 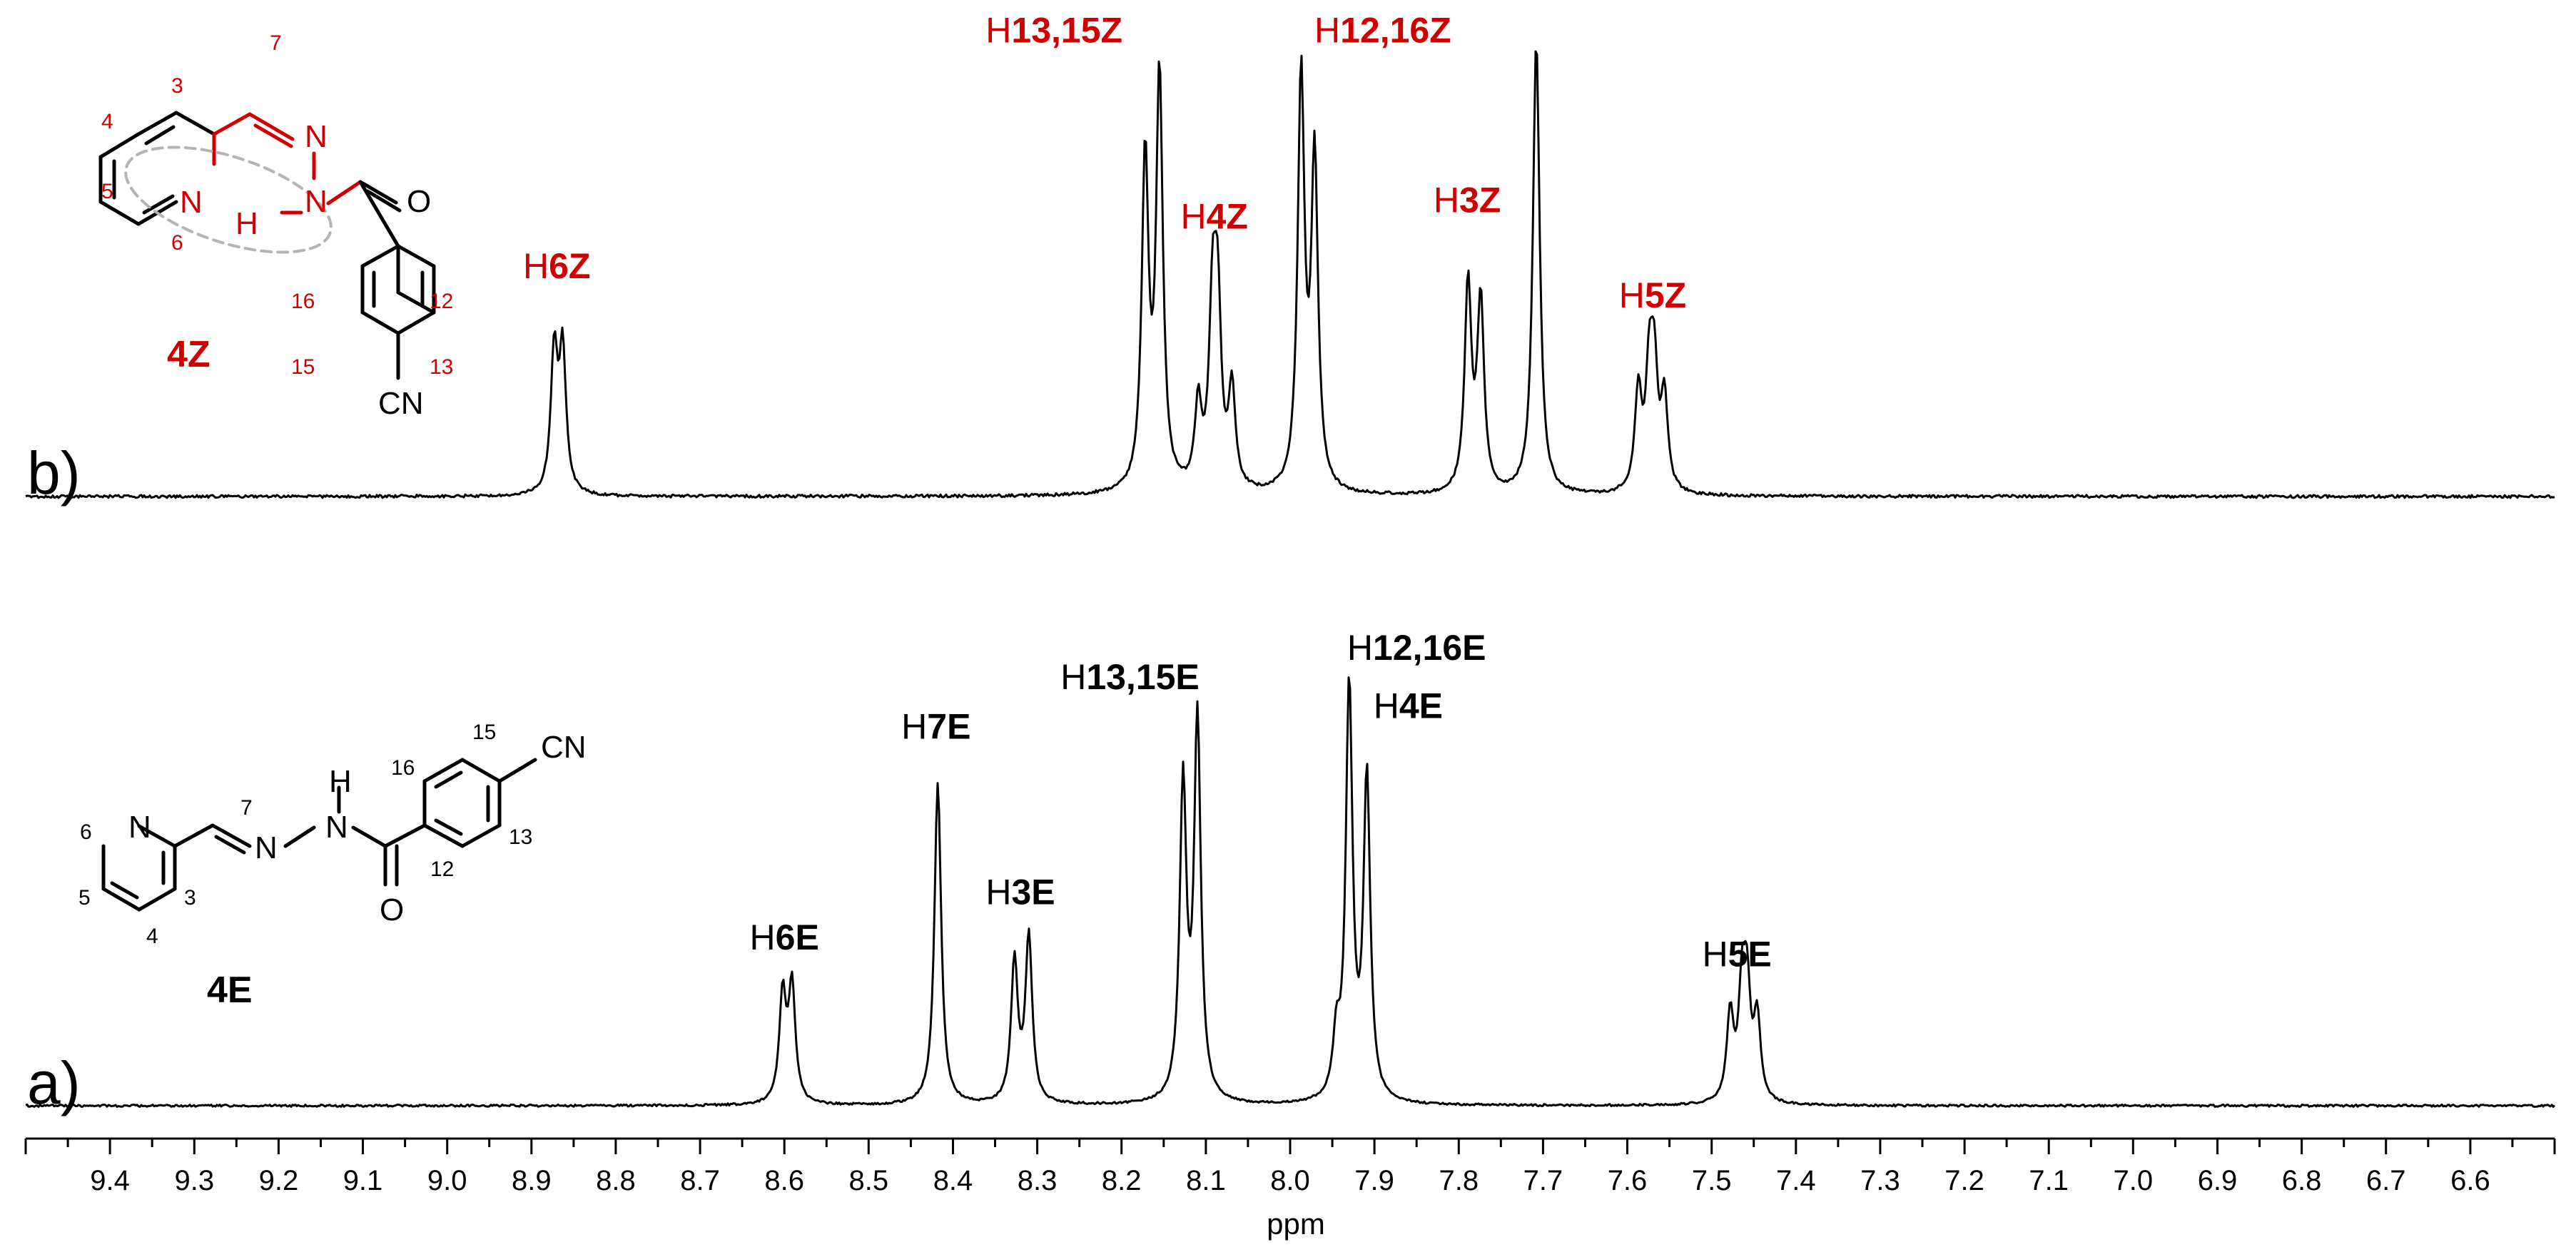 I want to click on peak-label-assignment: 12,16E, so click(x=1429, y=648).